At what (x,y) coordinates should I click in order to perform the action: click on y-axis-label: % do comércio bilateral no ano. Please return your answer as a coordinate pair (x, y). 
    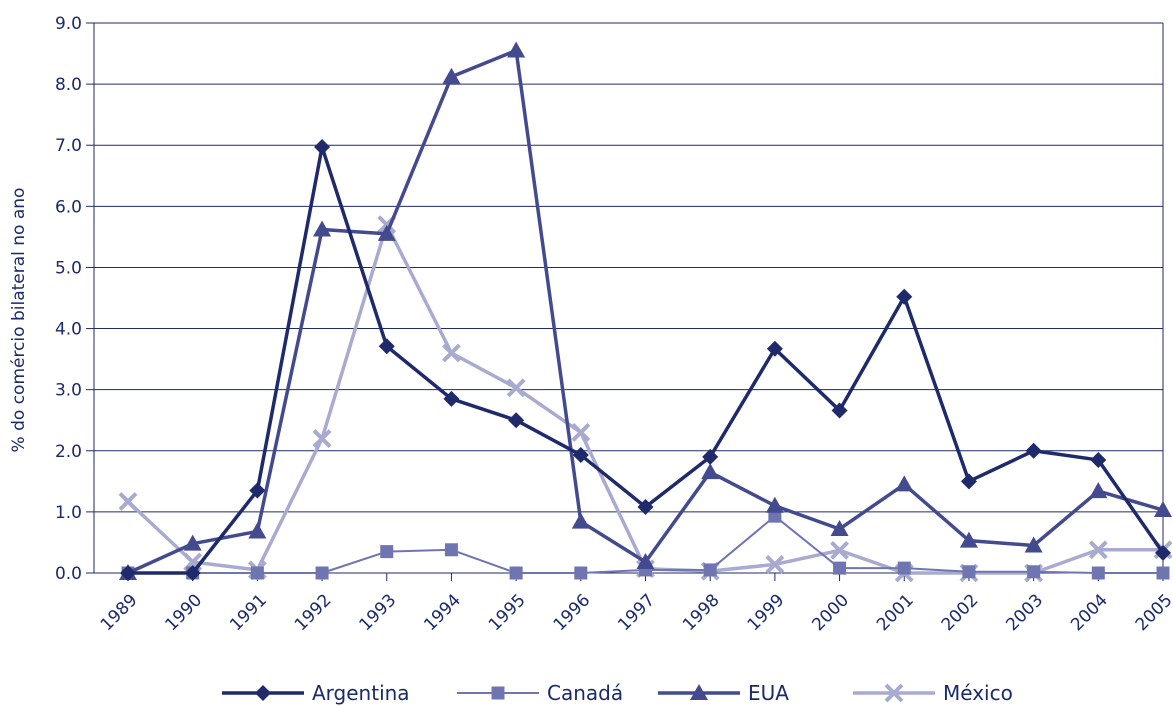
    Looking at the image, I should click on (19, 320).